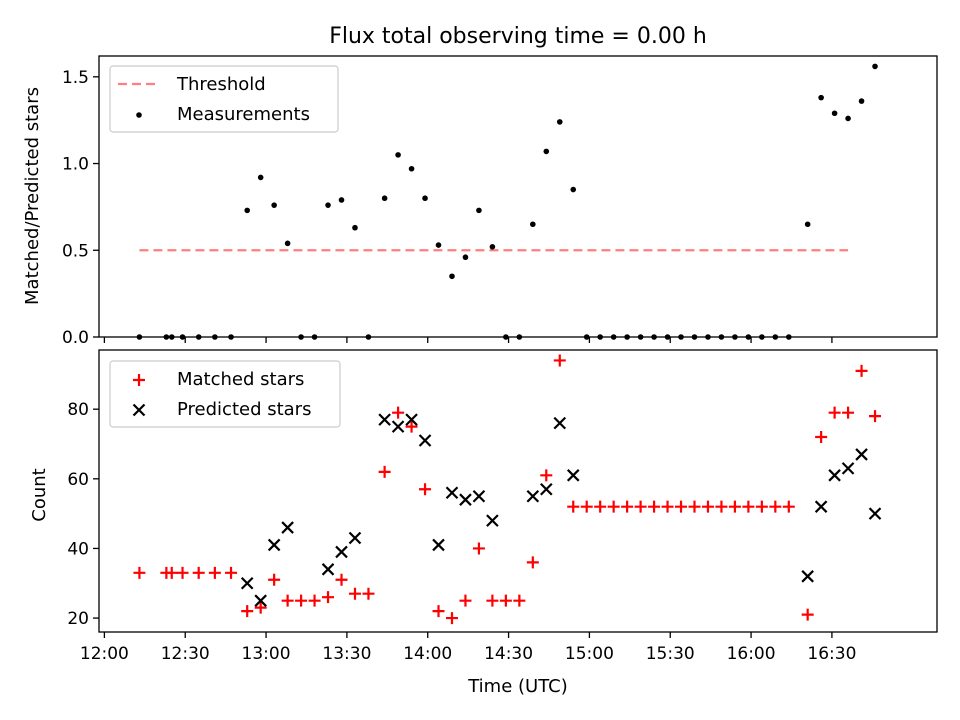 The height and width of the screenshot is (720, 960). I want to click on bottom-x-tick-label: 14:00, so click(427, 654).